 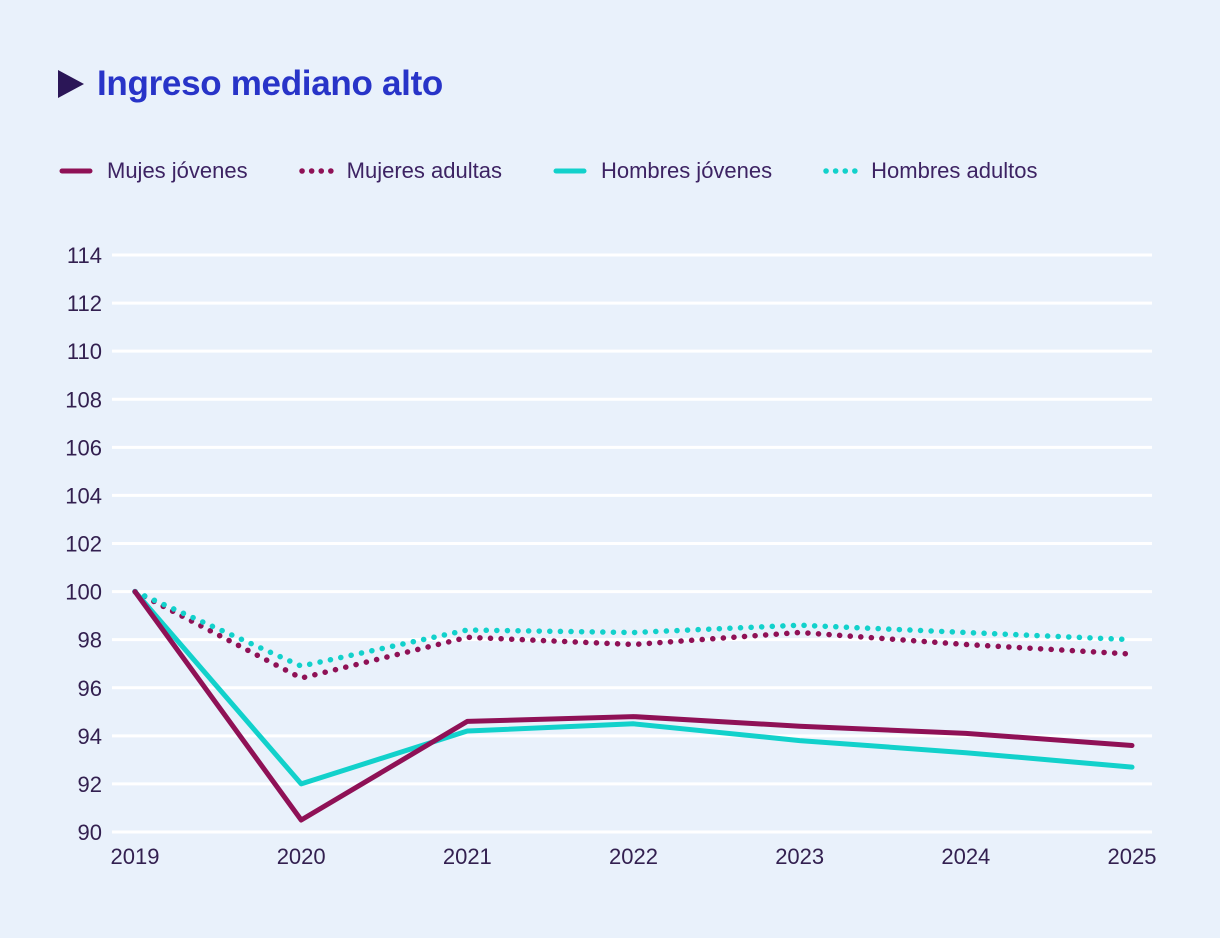 I want to click on legend-item-mujes-jovenes: Mujes jóvenes, so click(x=153, y=171).